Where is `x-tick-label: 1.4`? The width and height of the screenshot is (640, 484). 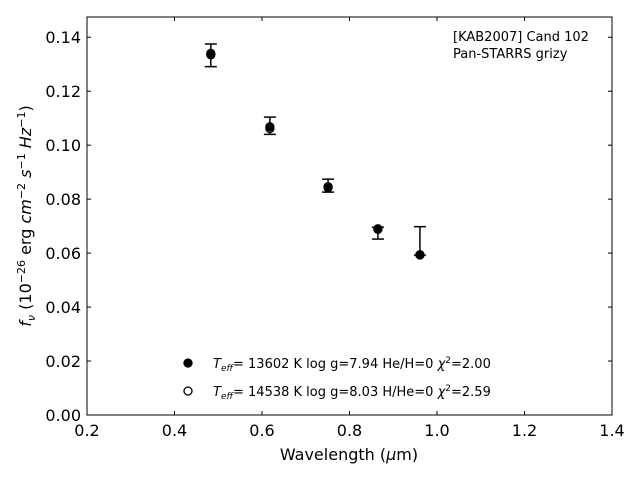
x-tick-label: 1.4 is located at coordinates (611, 430).